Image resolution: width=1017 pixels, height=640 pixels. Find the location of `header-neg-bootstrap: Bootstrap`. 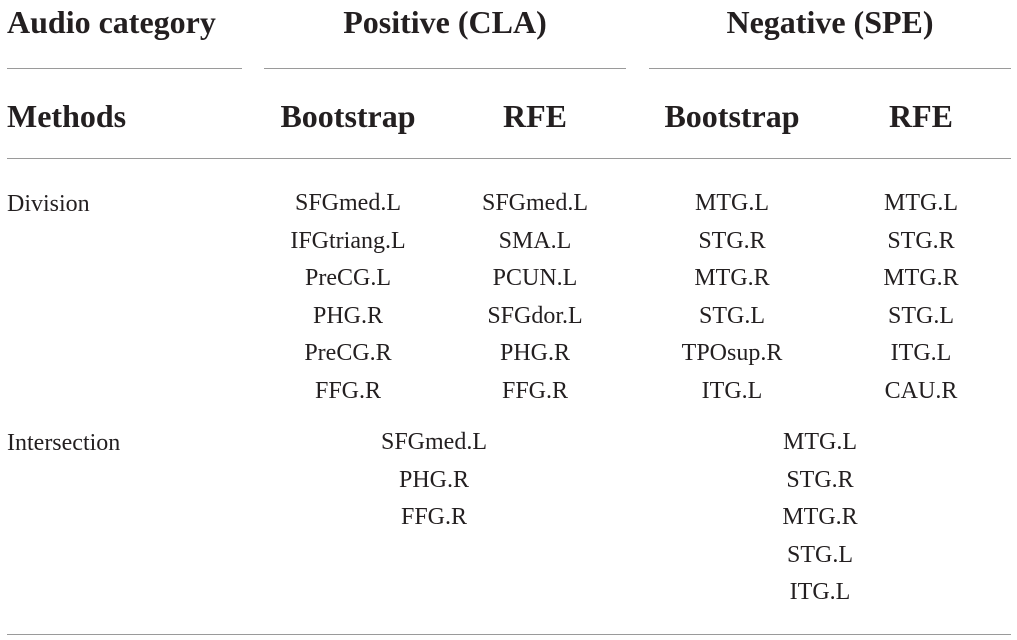

header-neg-bootstrap: Bootstrap is located at coordinates (732, 116).